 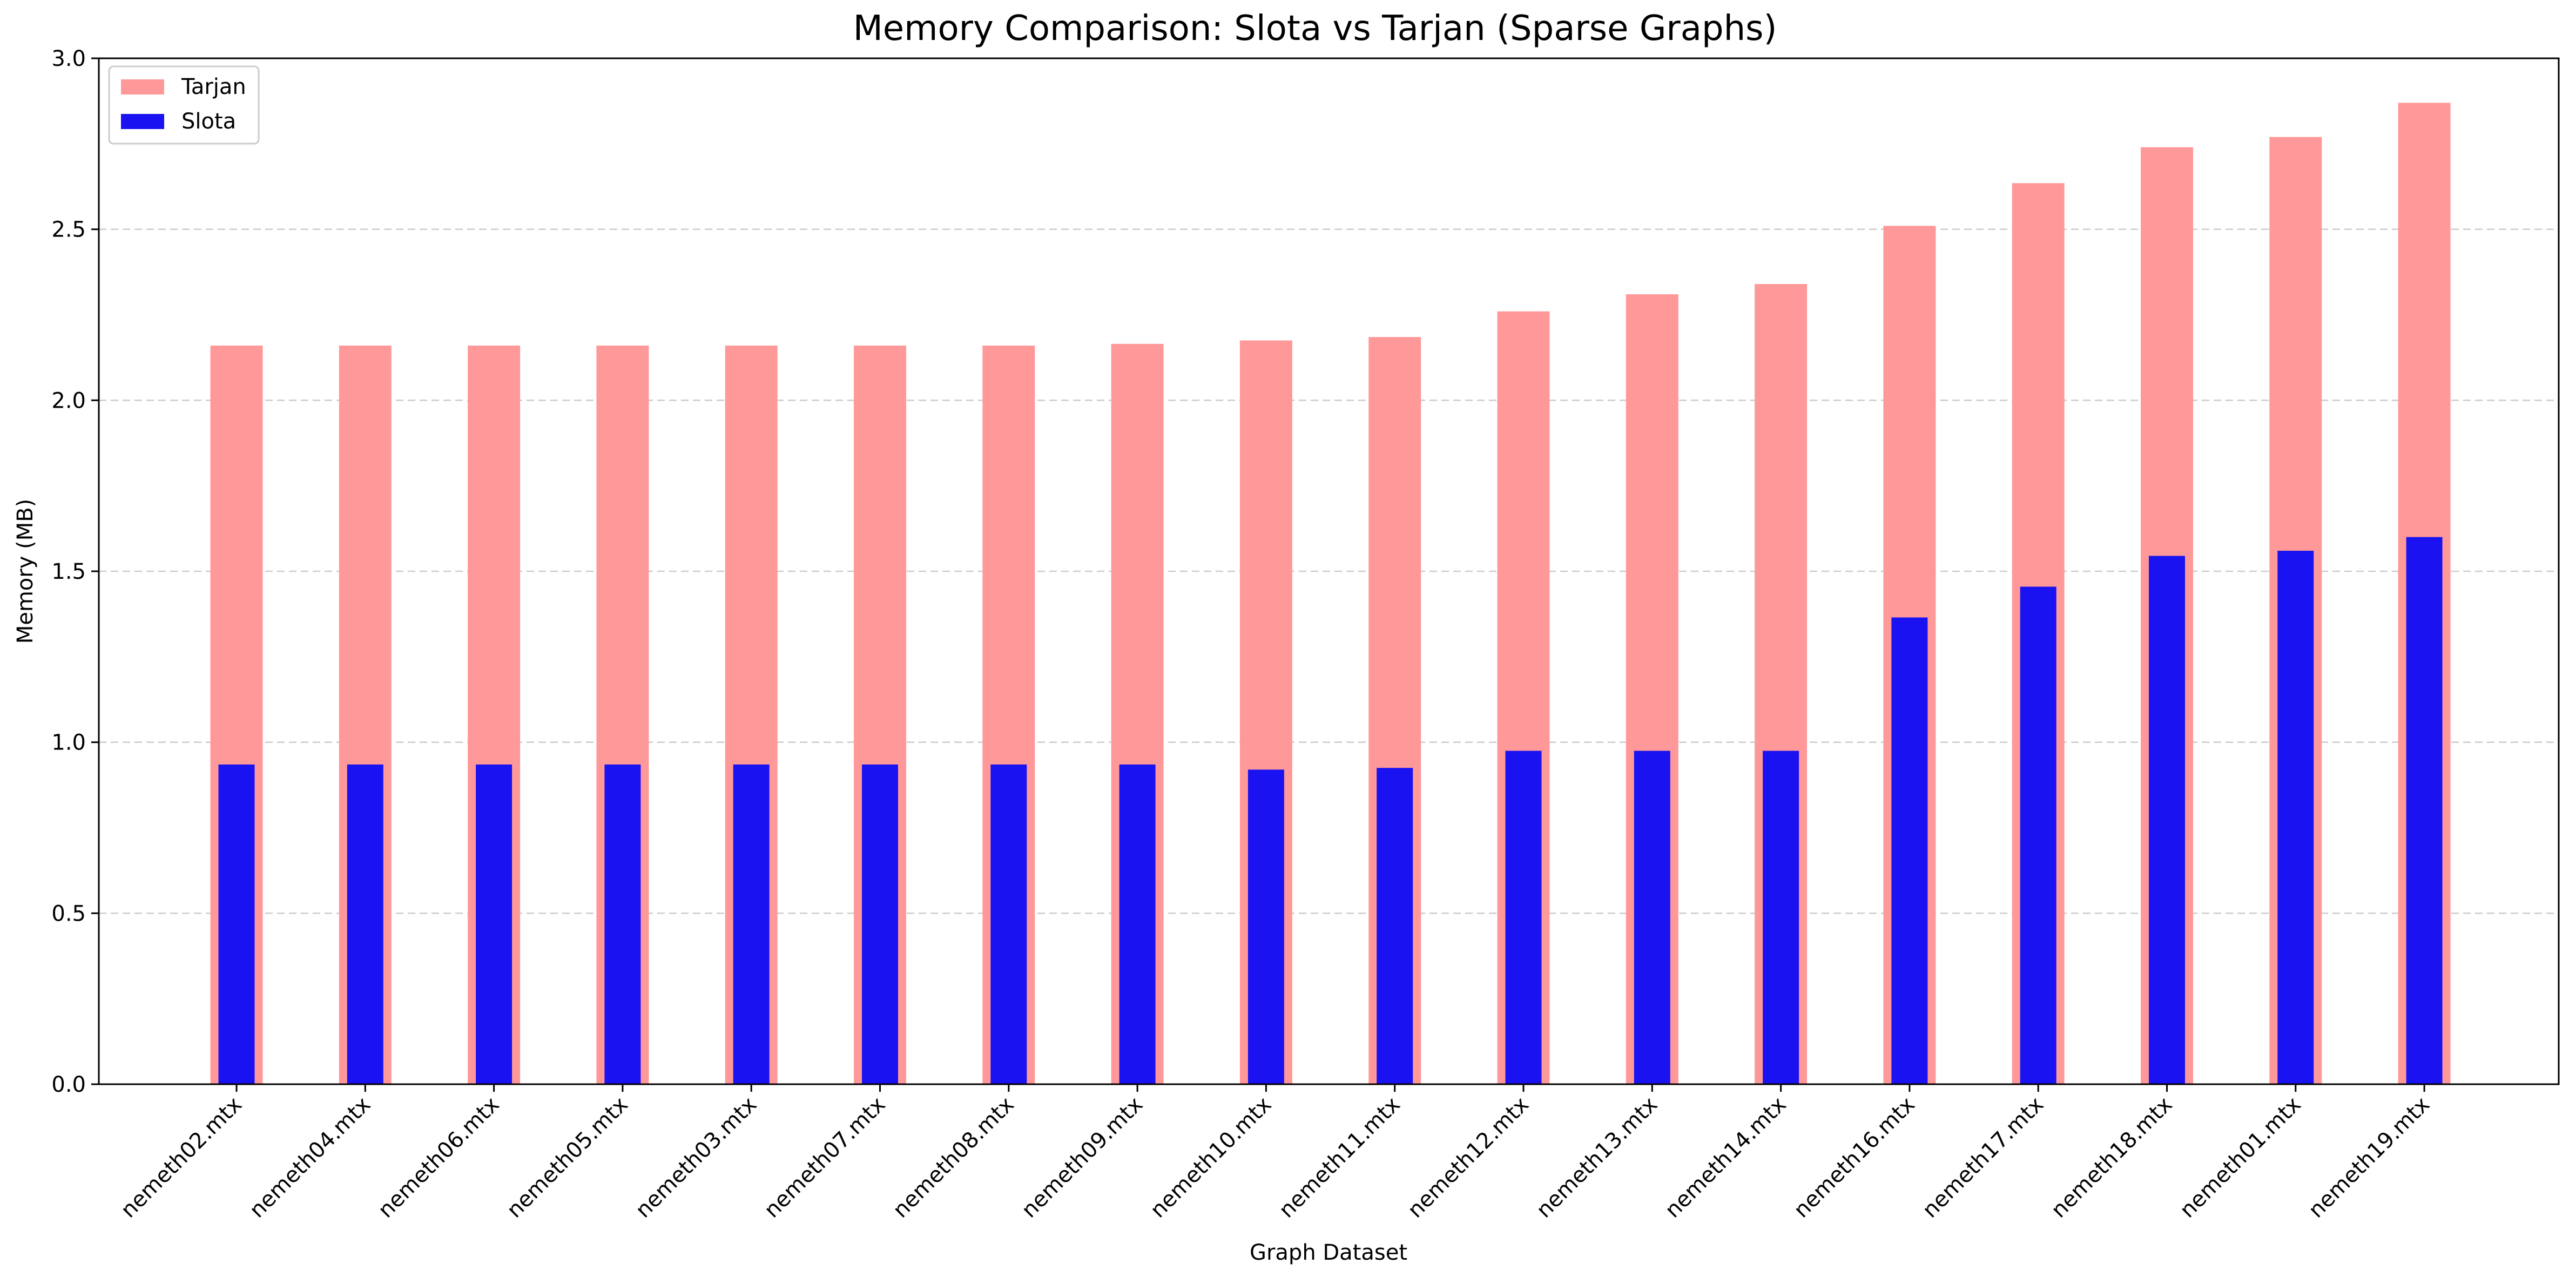 I want to click on legend-swatch-tarjan, so click(x=142, y=86).